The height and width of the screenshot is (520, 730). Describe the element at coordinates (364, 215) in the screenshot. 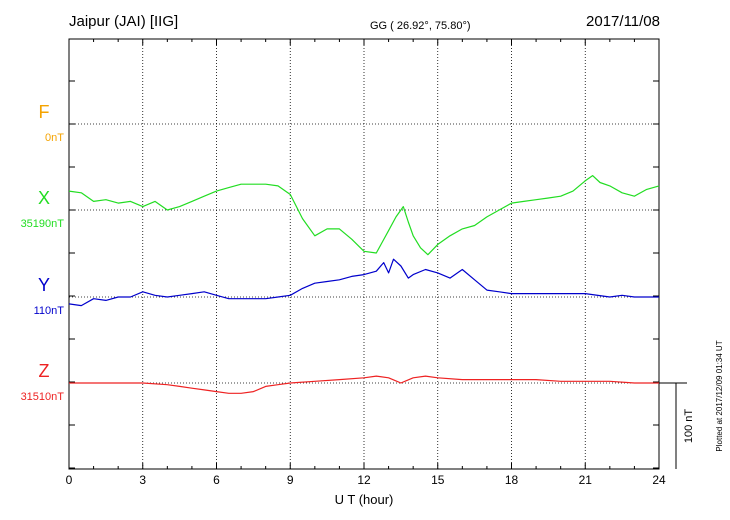

I see `series-line-x` at that location.